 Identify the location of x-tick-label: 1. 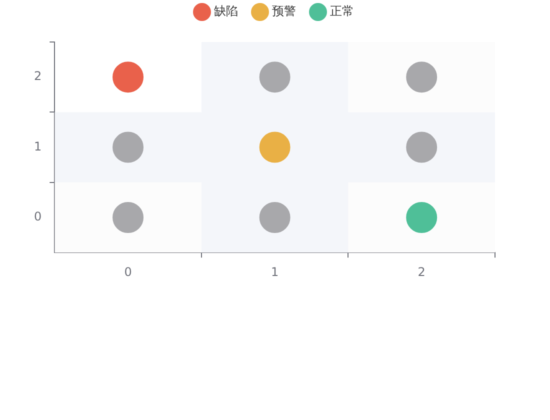
(274, 271).